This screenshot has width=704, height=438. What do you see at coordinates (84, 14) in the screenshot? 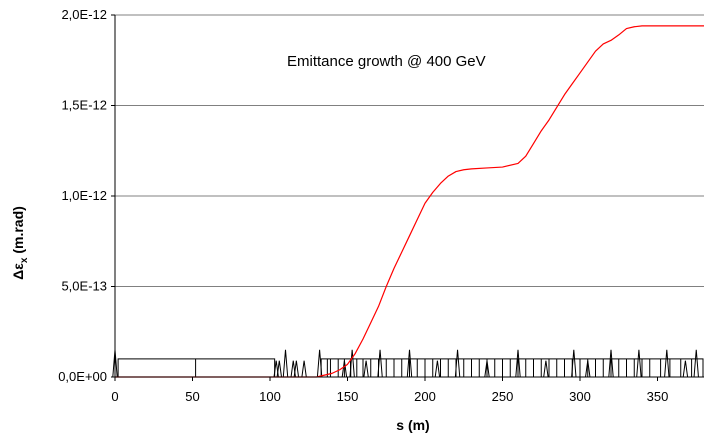
I see `y-tick-label-4: 2,0E-12` at bounding box center [84, 14].